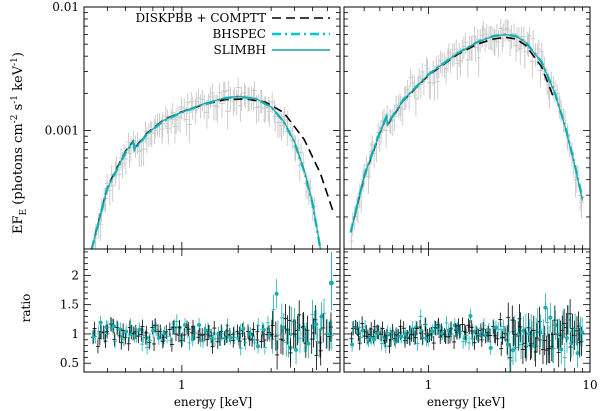  What do you see at coordinates (75, 334) in the screenshot?
I see `ratio-tick-label: 1` at bounding box center [75, 334].